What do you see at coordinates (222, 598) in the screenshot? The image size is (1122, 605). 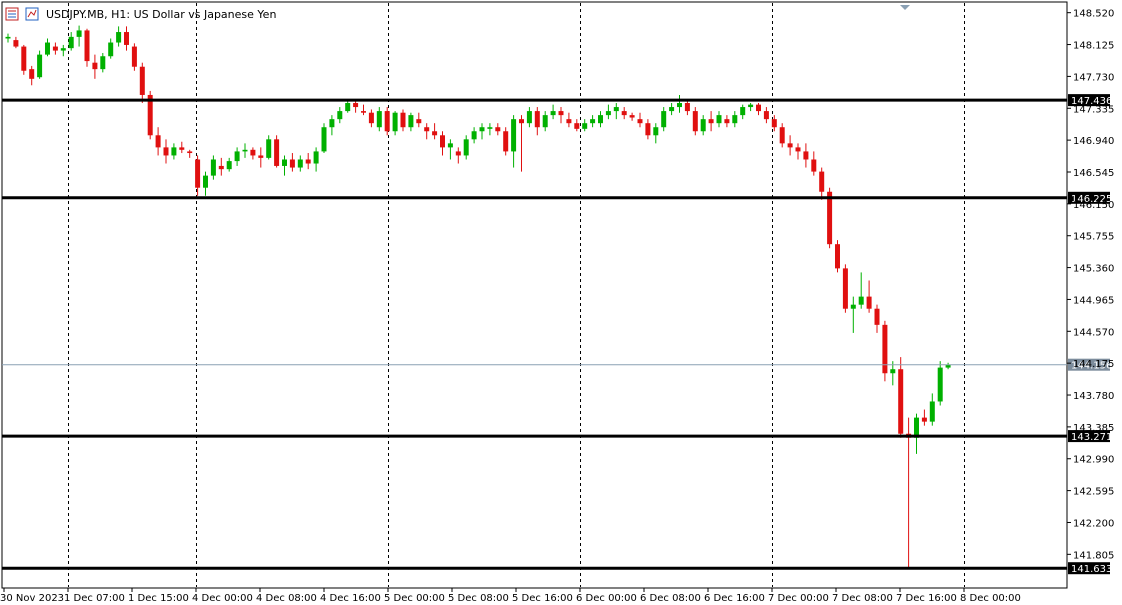 I see `x-tick-label: 4 Dec 00:00` at bounding box center [222, 598].